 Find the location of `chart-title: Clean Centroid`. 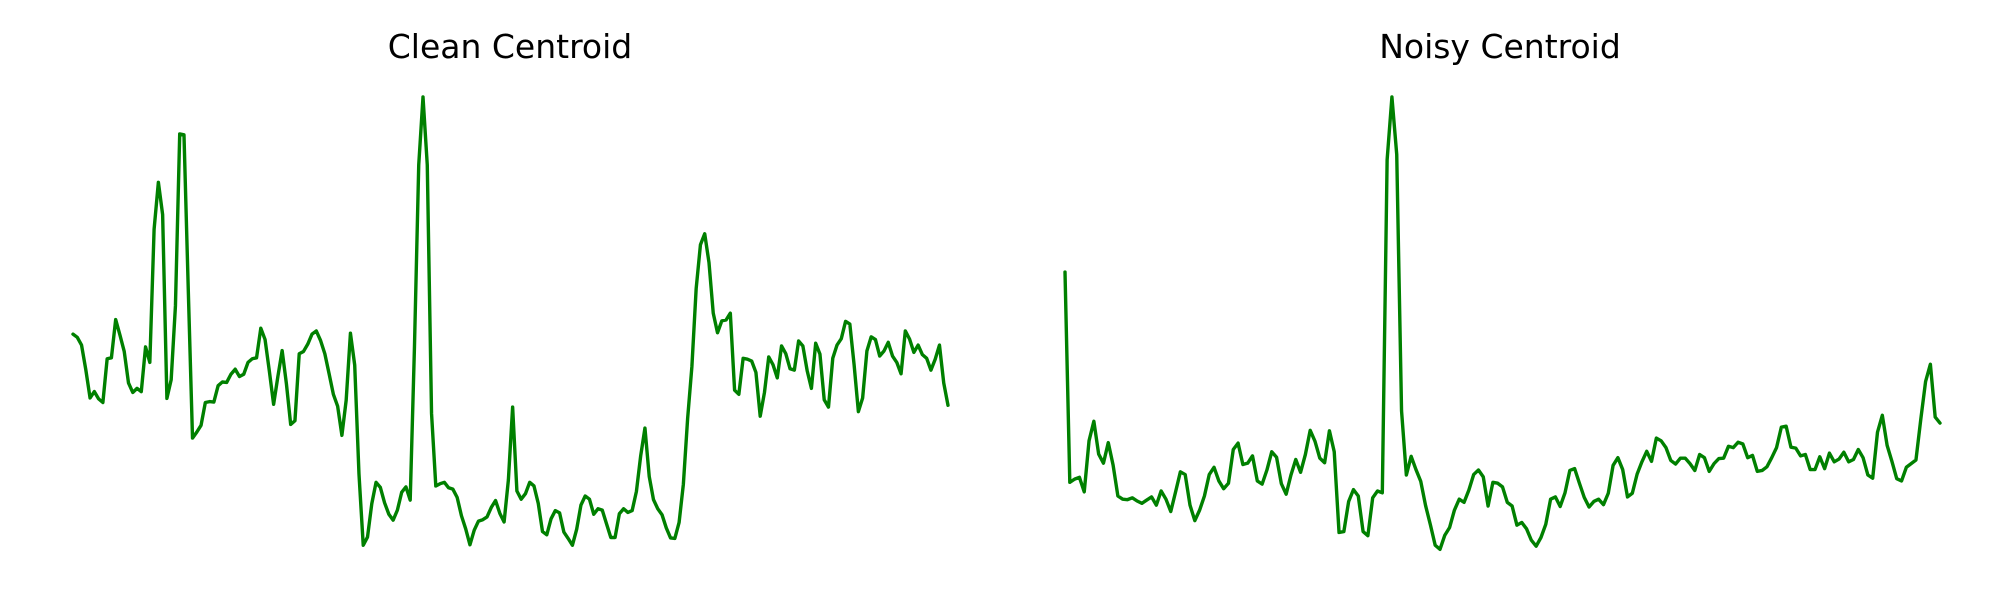

chart-title: Clean Centroid is located at coordinates (510, 46).